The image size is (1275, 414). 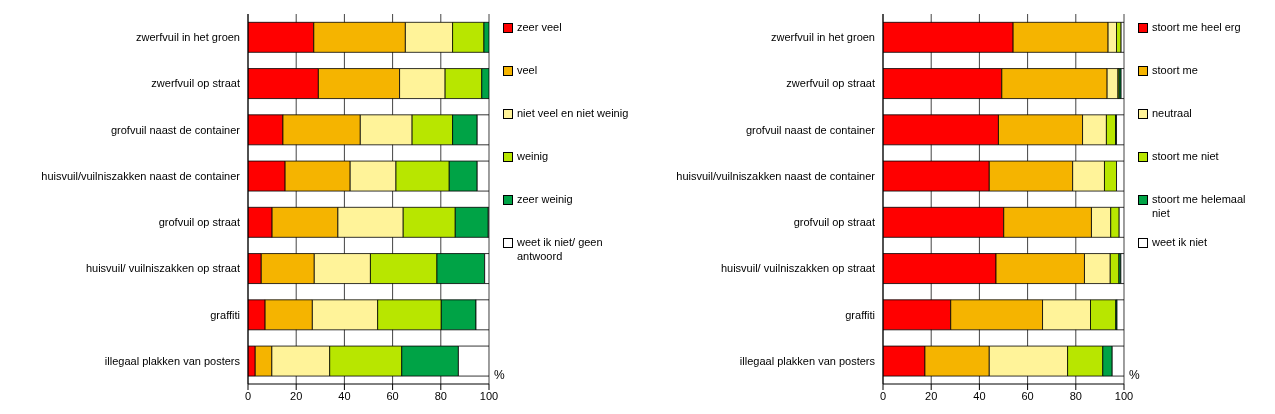 What do you see at coordinates (545, 199) in the screenshot?
I see `legend-label: zeer weinig` at bounding box center [545, 199].